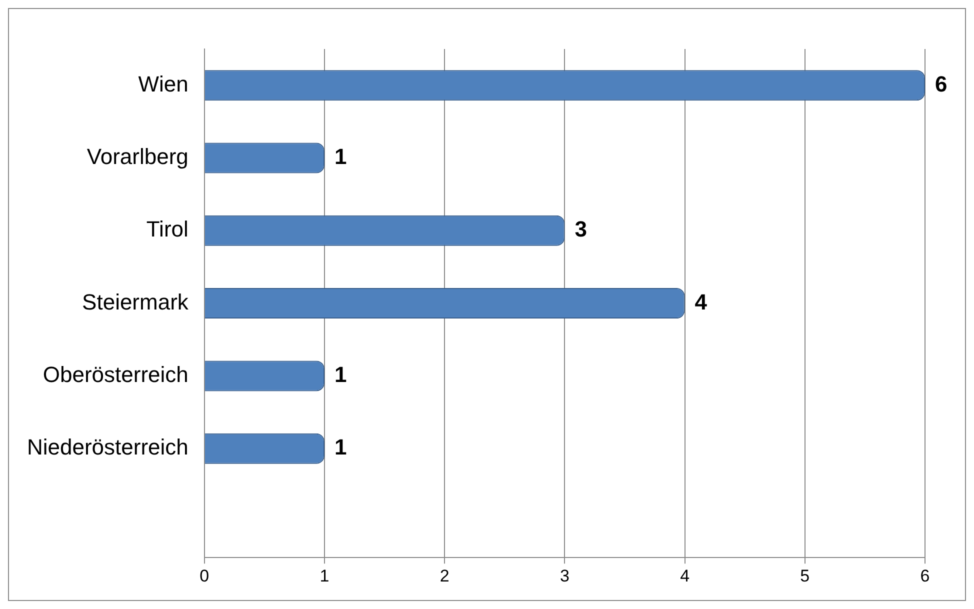 The image size is (974, 609). What do you see at coordinates (167, 229) in the screenshot?
I see `y-tick-label: Tirol` at bounding box center [167, 229].